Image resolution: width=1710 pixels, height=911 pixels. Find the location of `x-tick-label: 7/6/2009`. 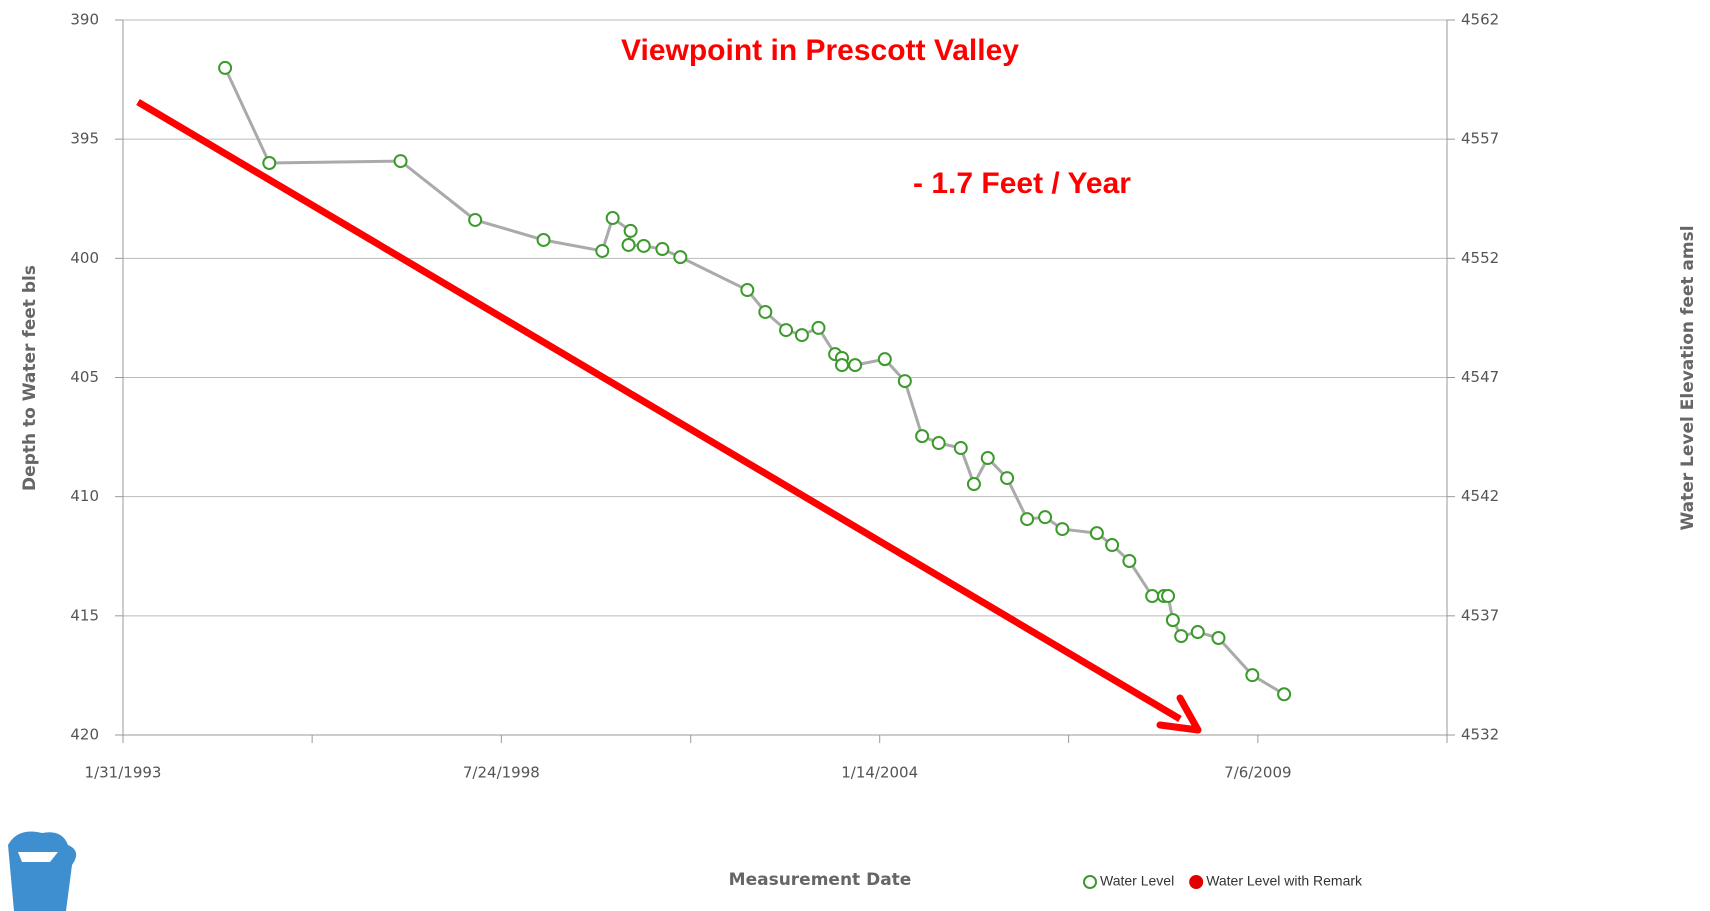

x-tick-label: 7/6/2009 is located at coordinates (1257, 773).